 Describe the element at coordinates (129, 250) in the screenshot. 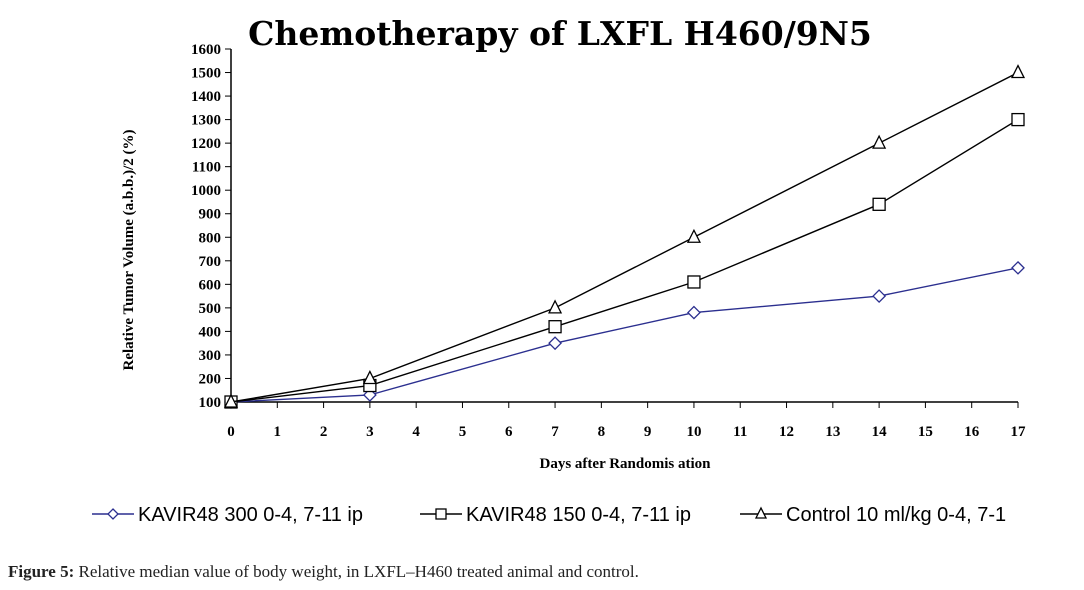

I see `y-axis-label: Relative Tumor Volume (a.b.b.)/2 (%)` at that location.